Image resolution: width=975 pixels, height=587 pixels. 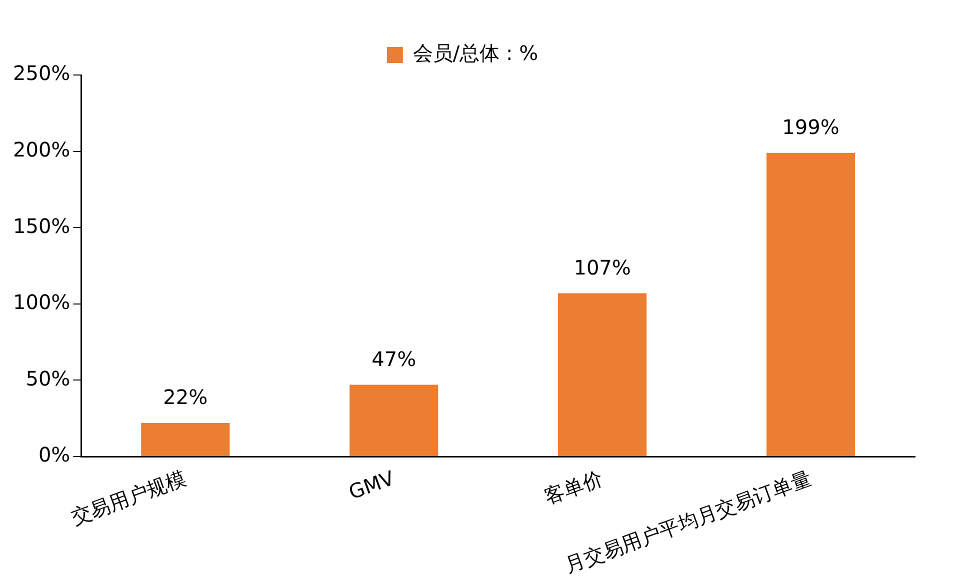 What do you see at coordinates (54, 454) in the screenshot?
I see `y-tick-label: 0%` at bounding box center [54, 454].